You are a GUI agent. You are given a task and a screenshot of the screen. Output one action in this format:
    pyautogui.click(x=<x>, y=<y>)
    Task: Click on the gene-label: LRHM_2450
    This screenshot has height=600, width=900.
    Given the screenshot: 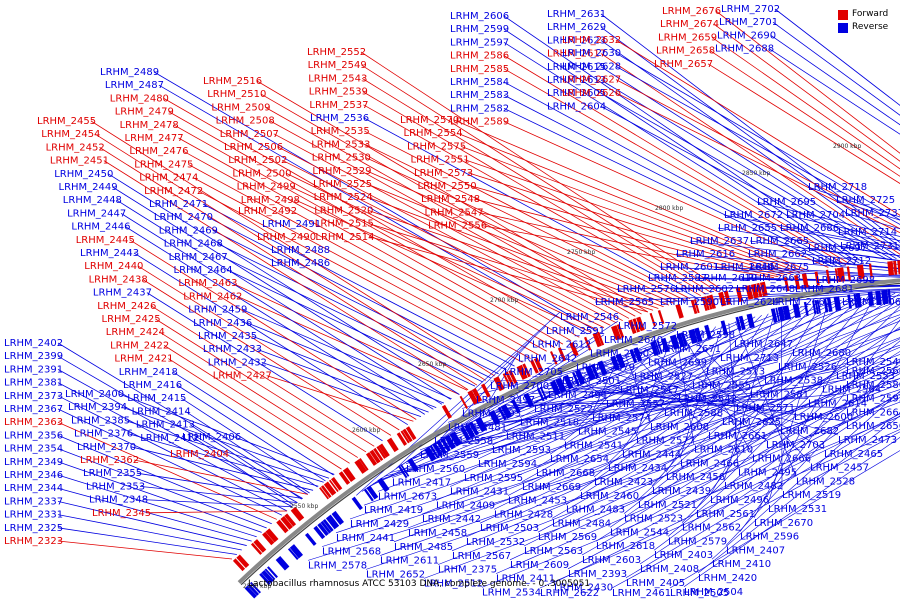 What is the action you would take?
    pyautogui.click(x=83, y=174)
    